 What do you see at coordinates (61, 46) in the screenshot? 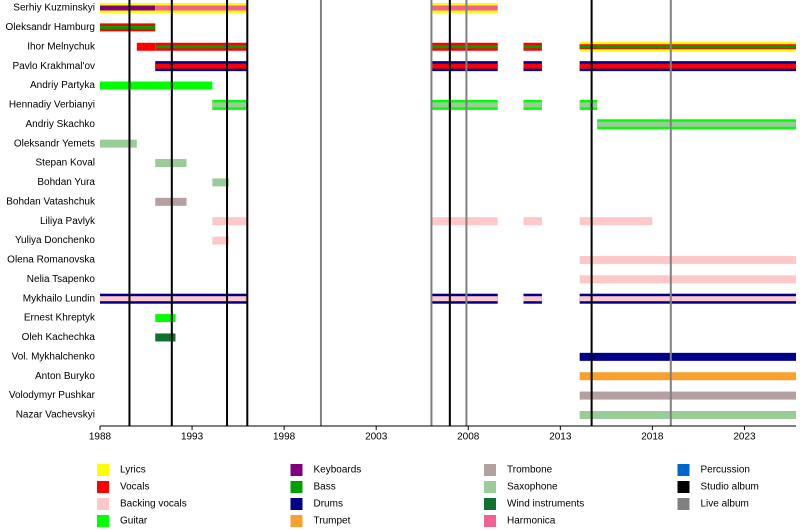
I see `member-name: Ihor Melnychuk` at bounding box center [61, 46].